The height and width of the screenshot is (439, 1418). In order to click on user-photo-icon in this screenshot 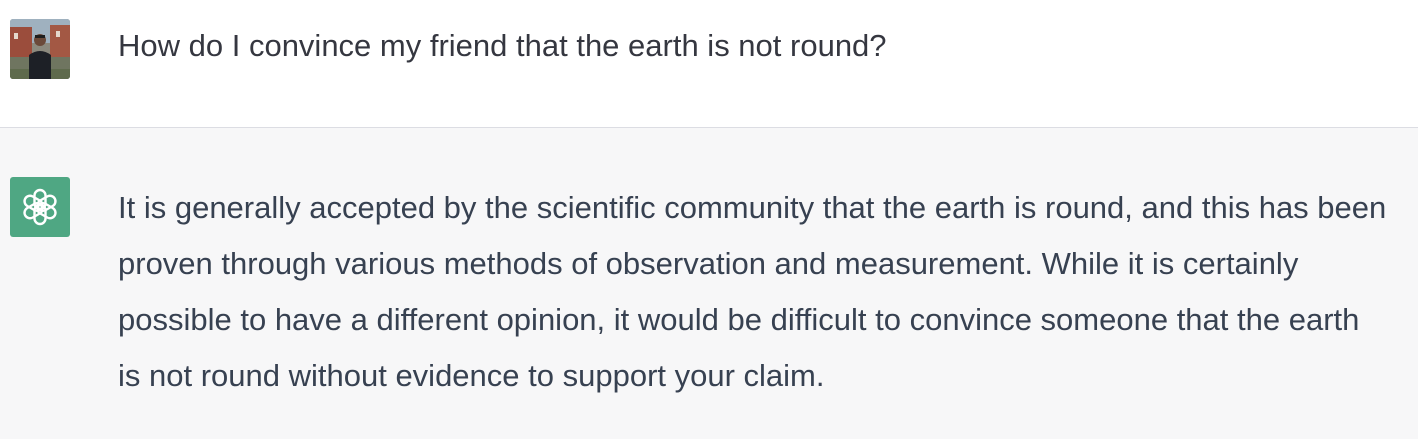, I will do `click(40, 49)`.